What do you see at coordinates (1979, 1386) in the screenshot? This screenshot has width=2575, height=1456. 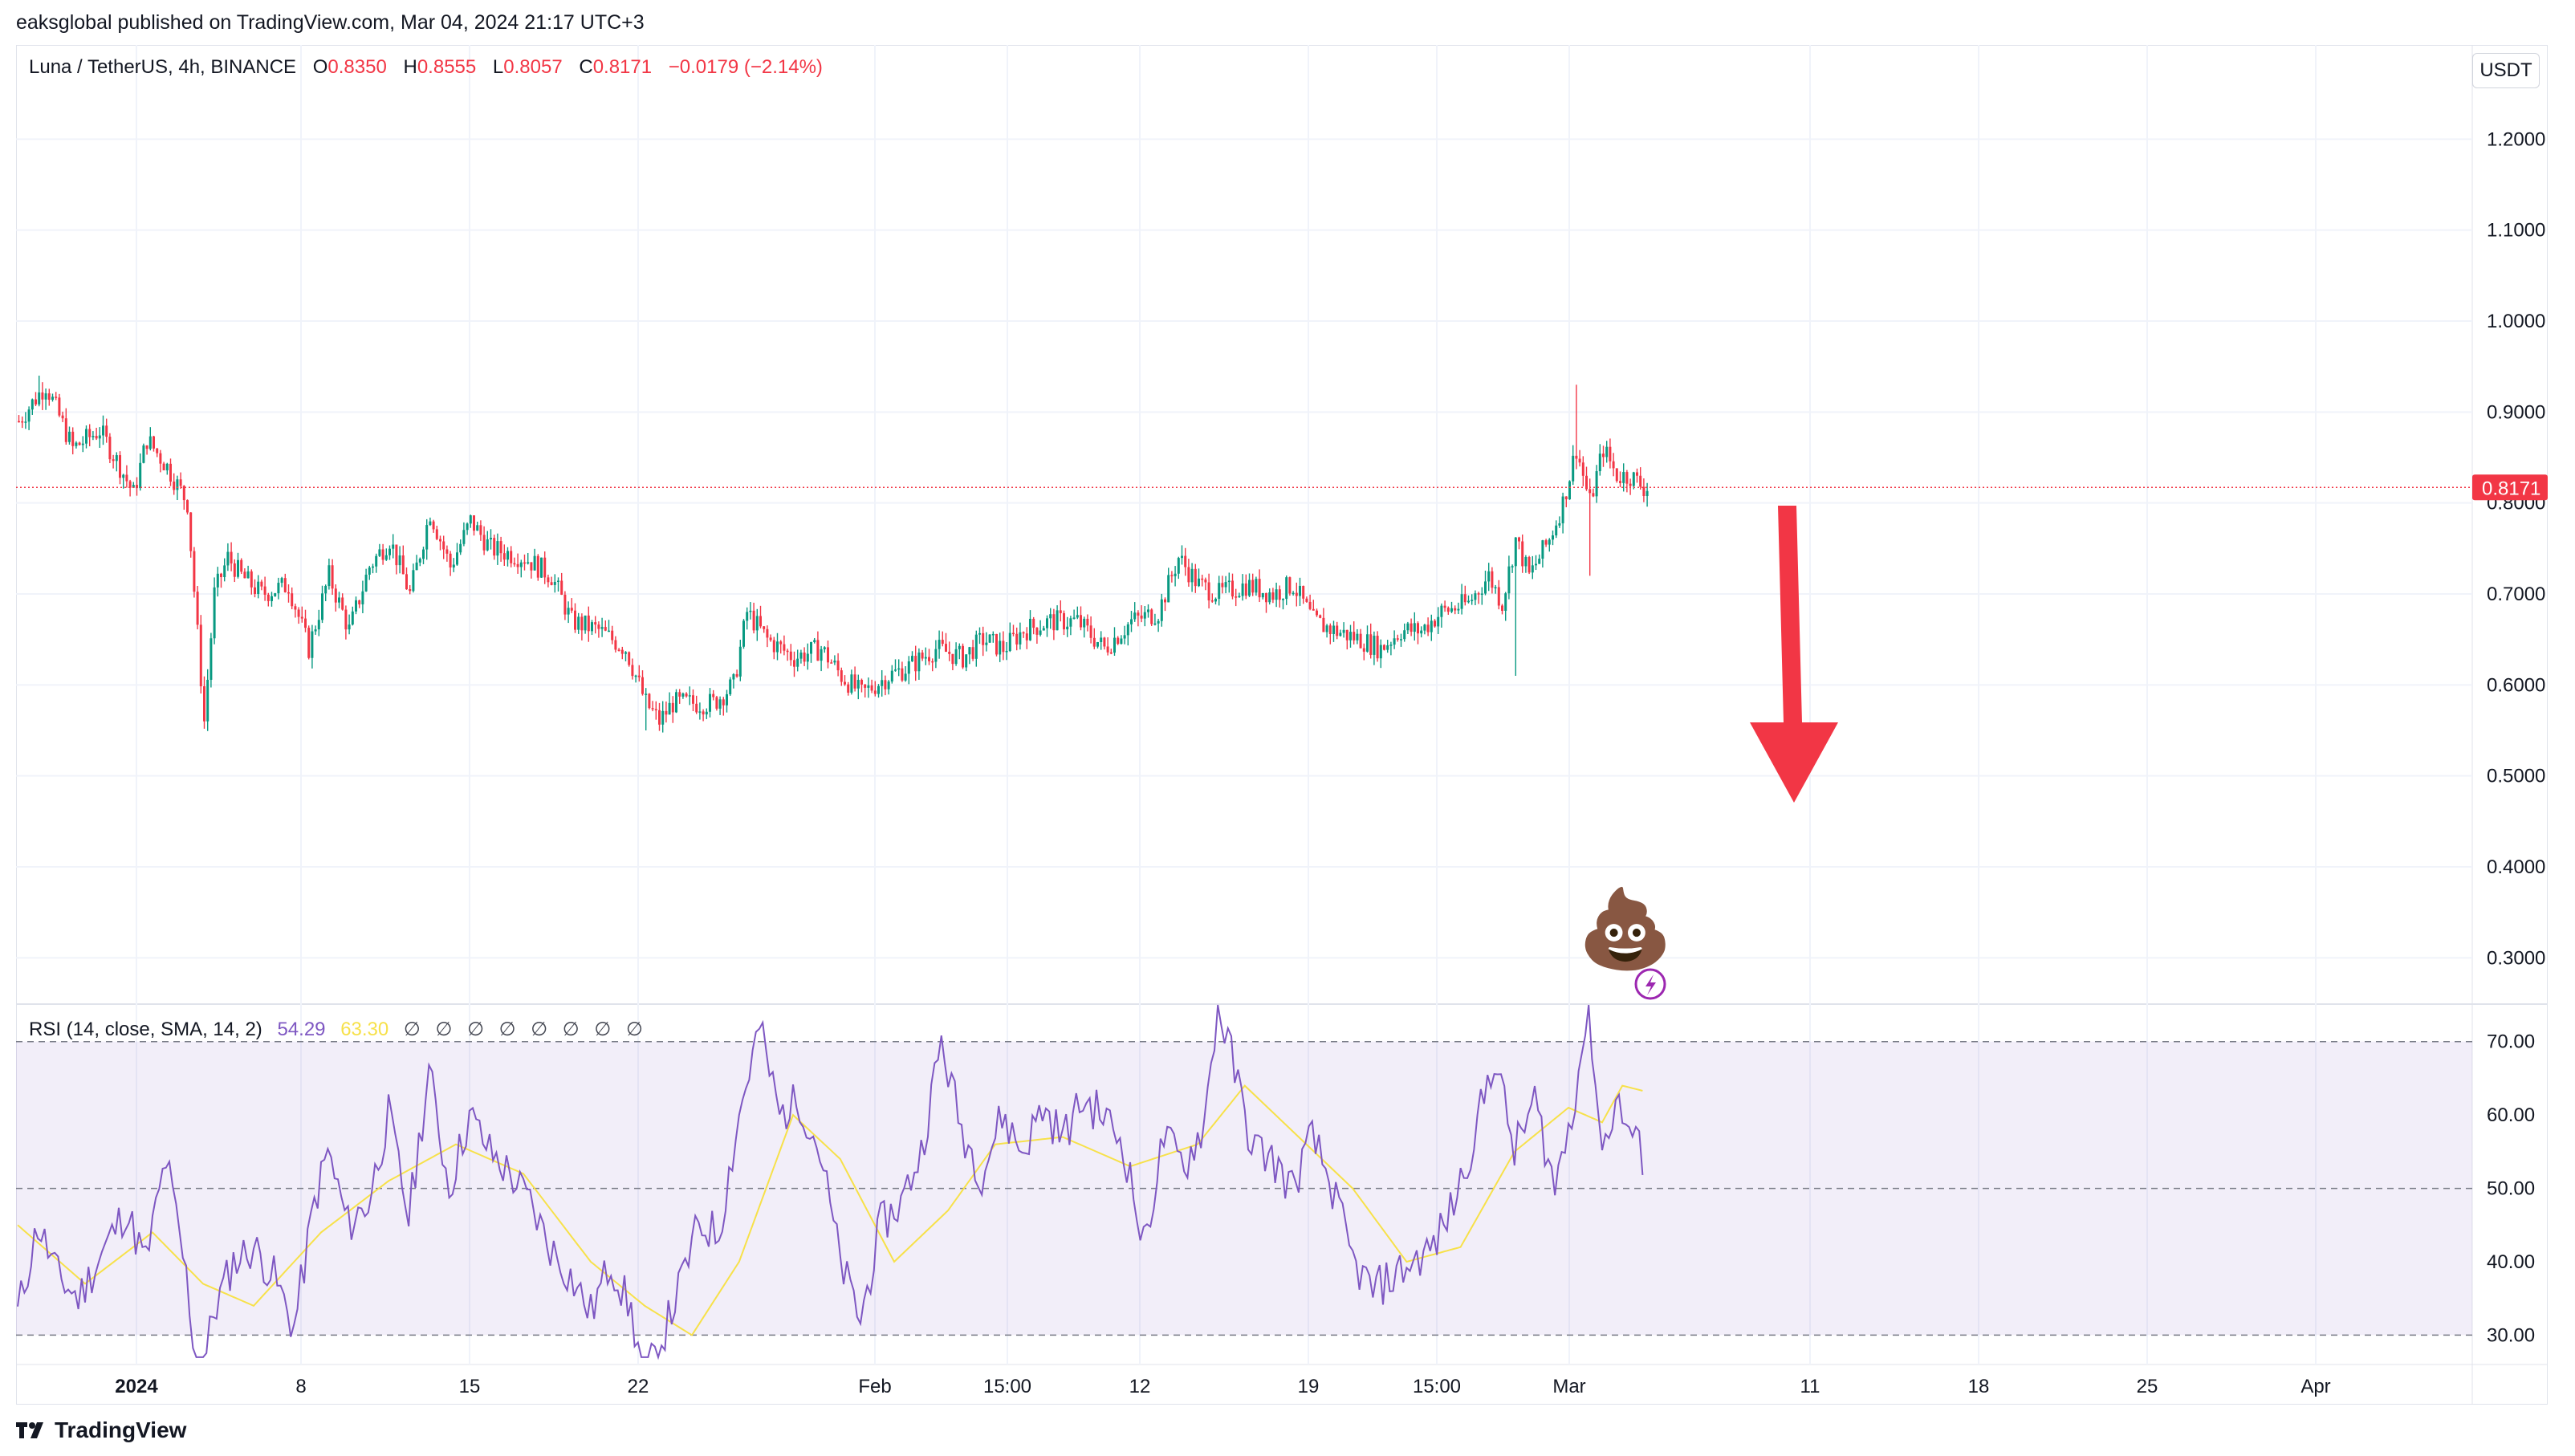 I see `time-tick-label: 18` at bounding box center [1979, 1386].